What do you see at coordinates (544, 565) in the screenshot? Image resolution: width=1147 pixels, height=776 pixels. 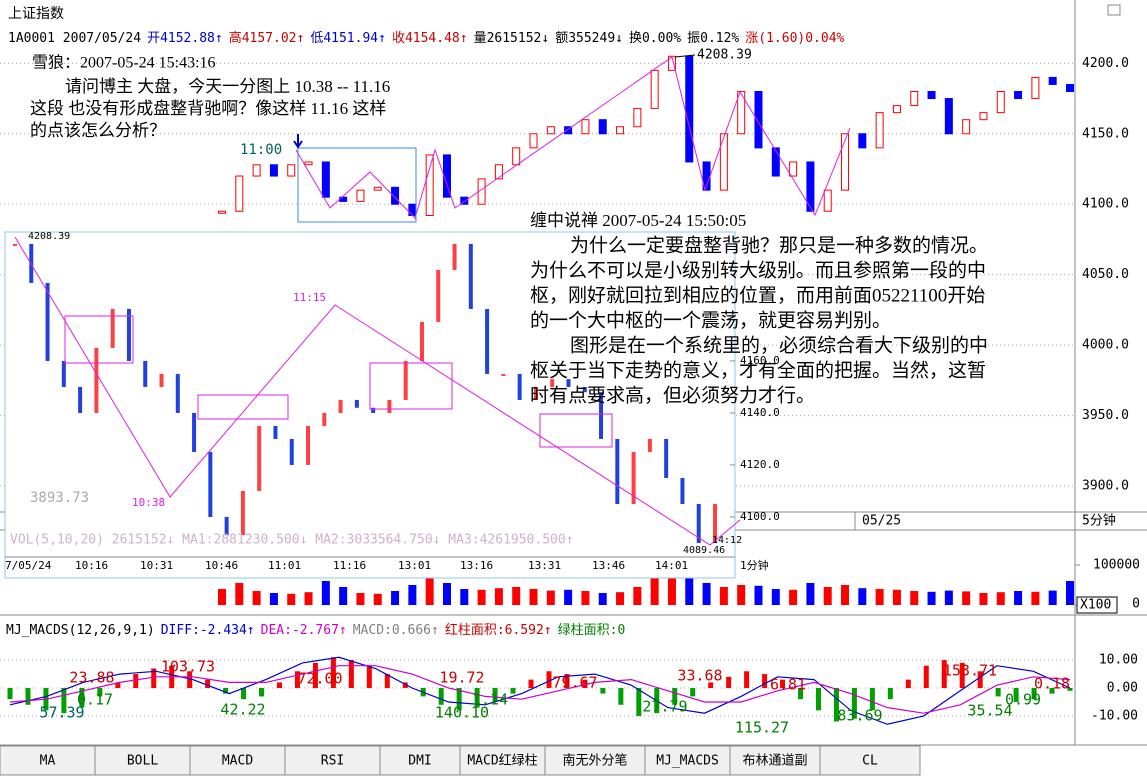 I see `inset-time-label: 13:31` at bounding box center [544, 565].